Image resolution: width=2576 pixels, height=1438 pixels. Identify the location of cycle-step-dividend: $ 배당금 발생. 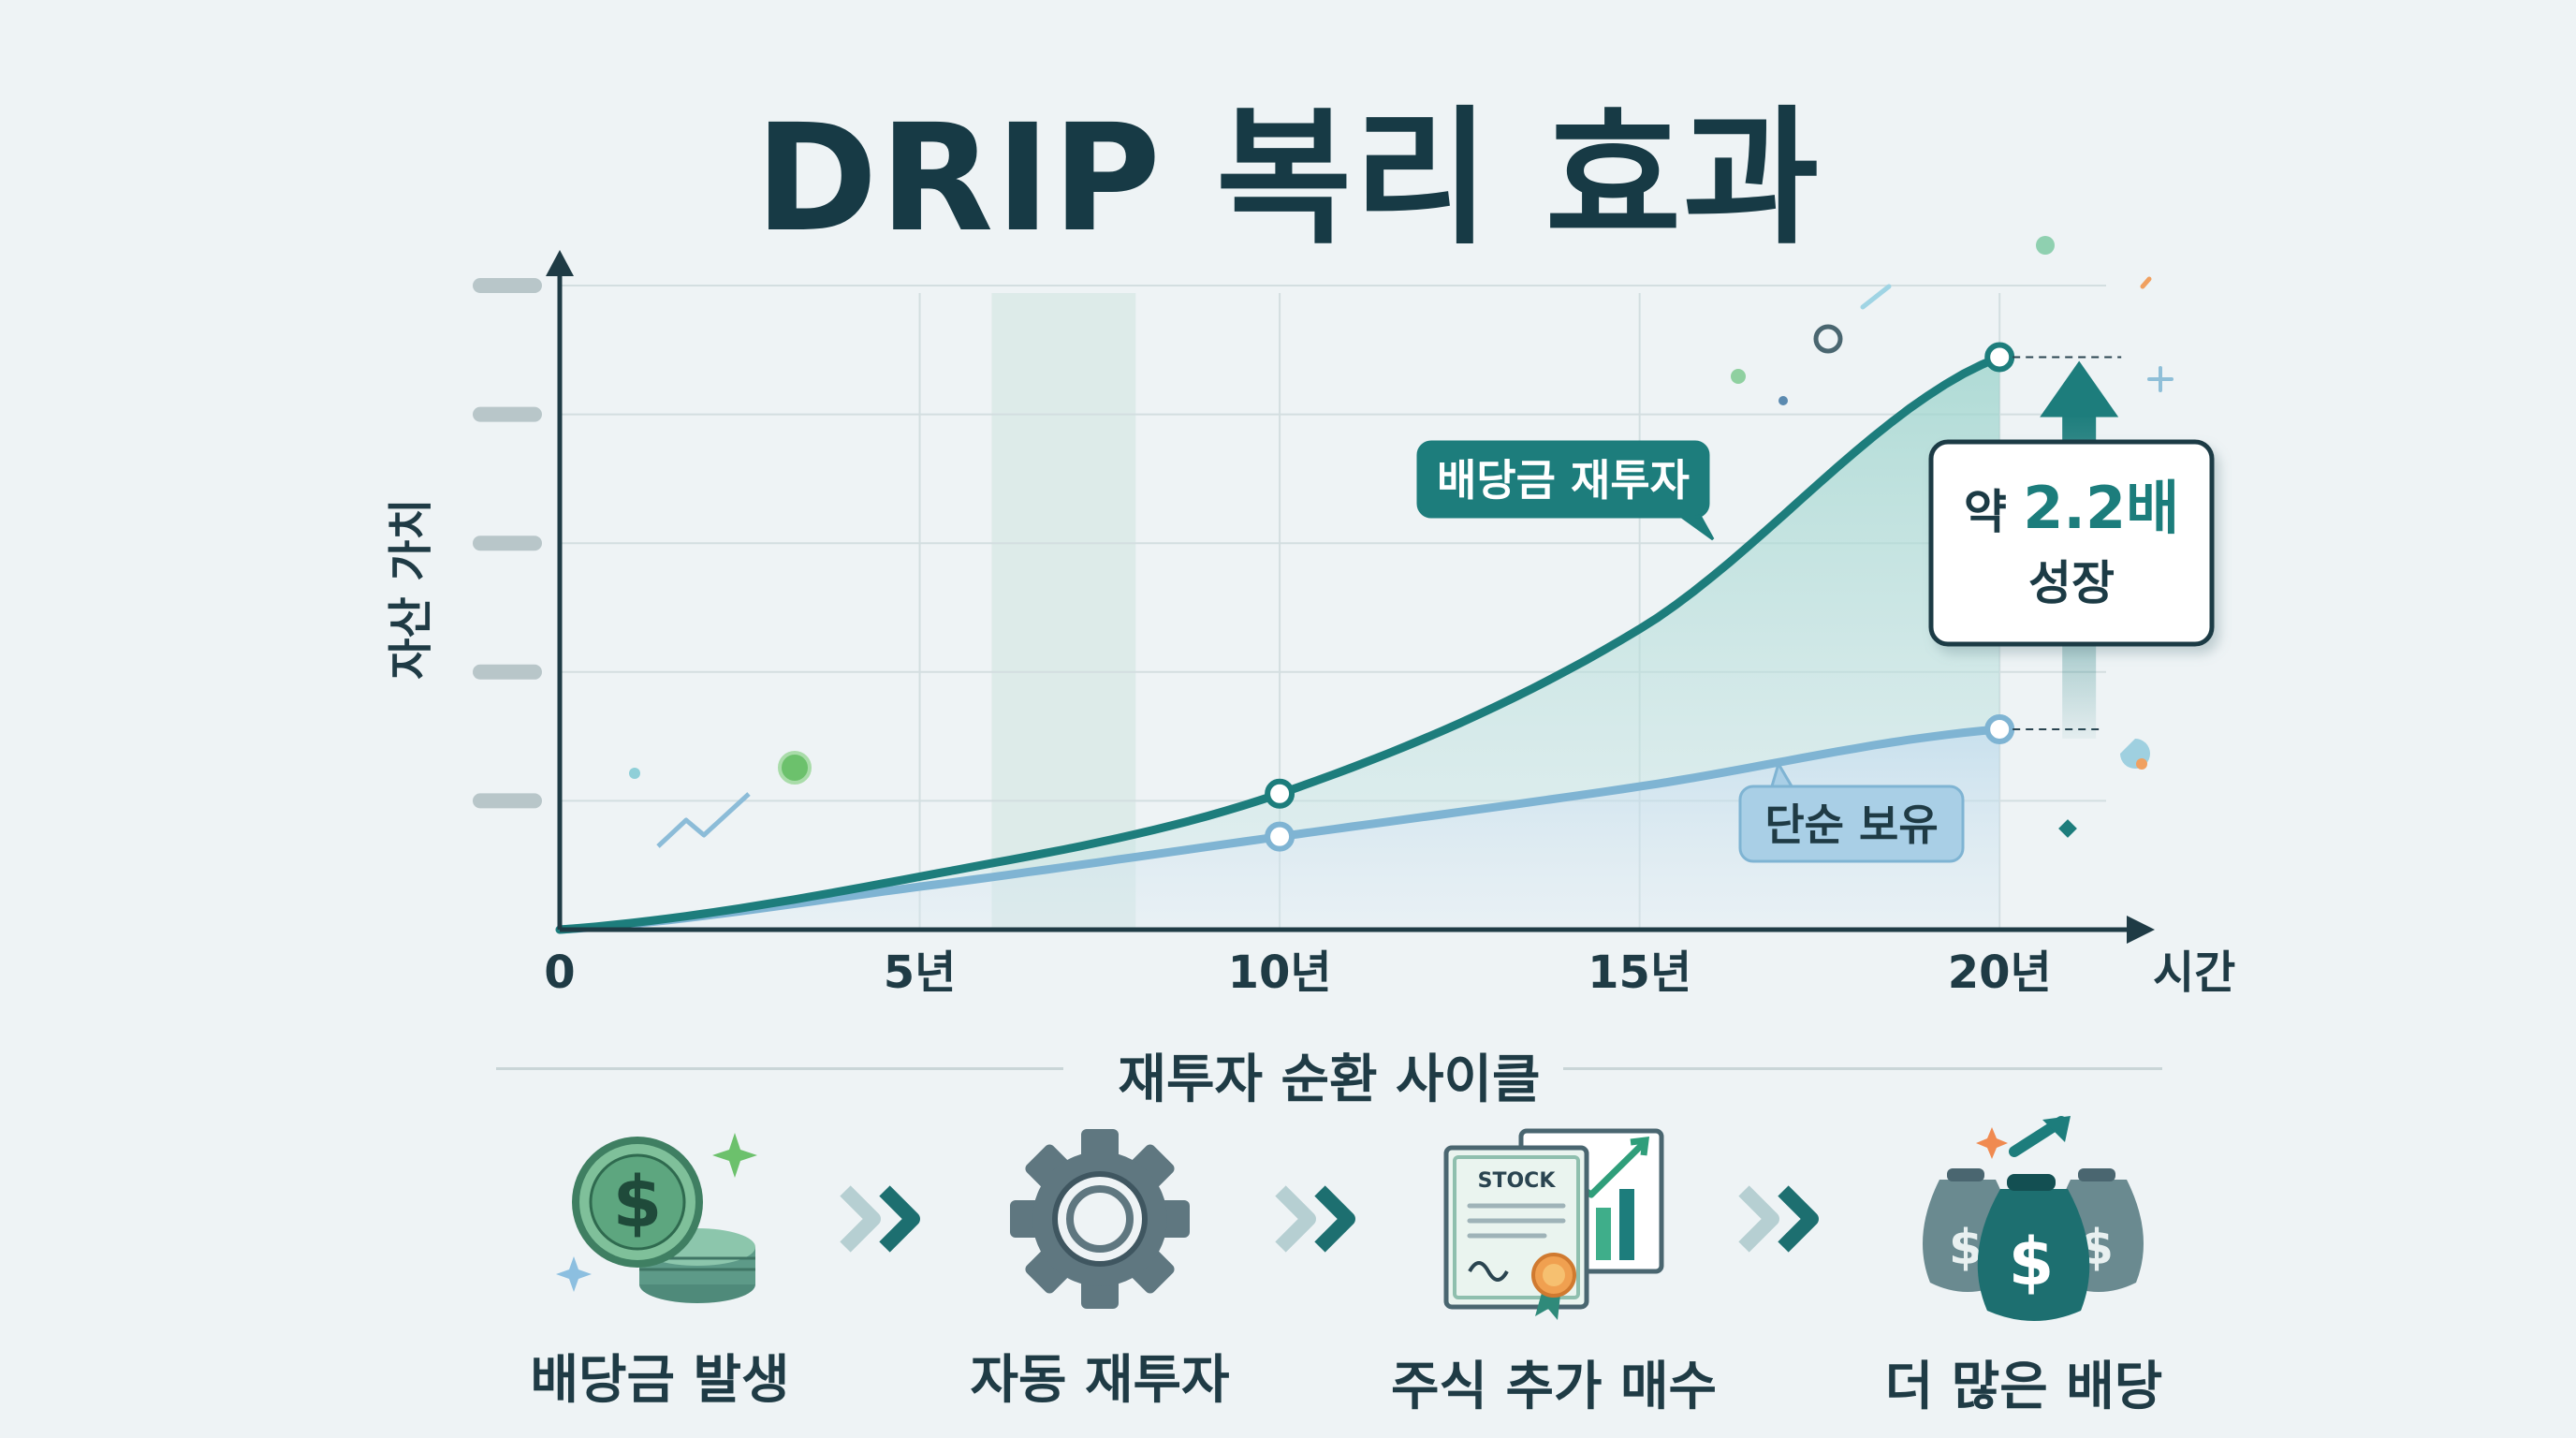
(660, 1264).